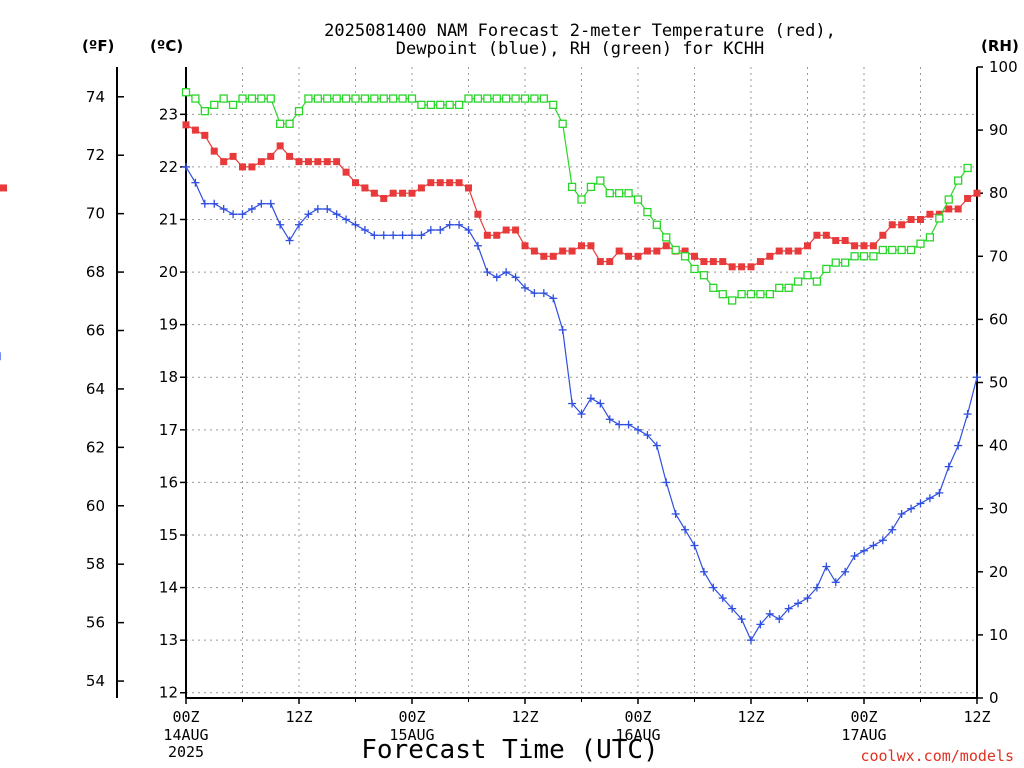 This screenshot has height=768, width=1024. Describe the element at coordinates (411, 735) in the screenshot. I see `date-label: 15AUG` at that location.